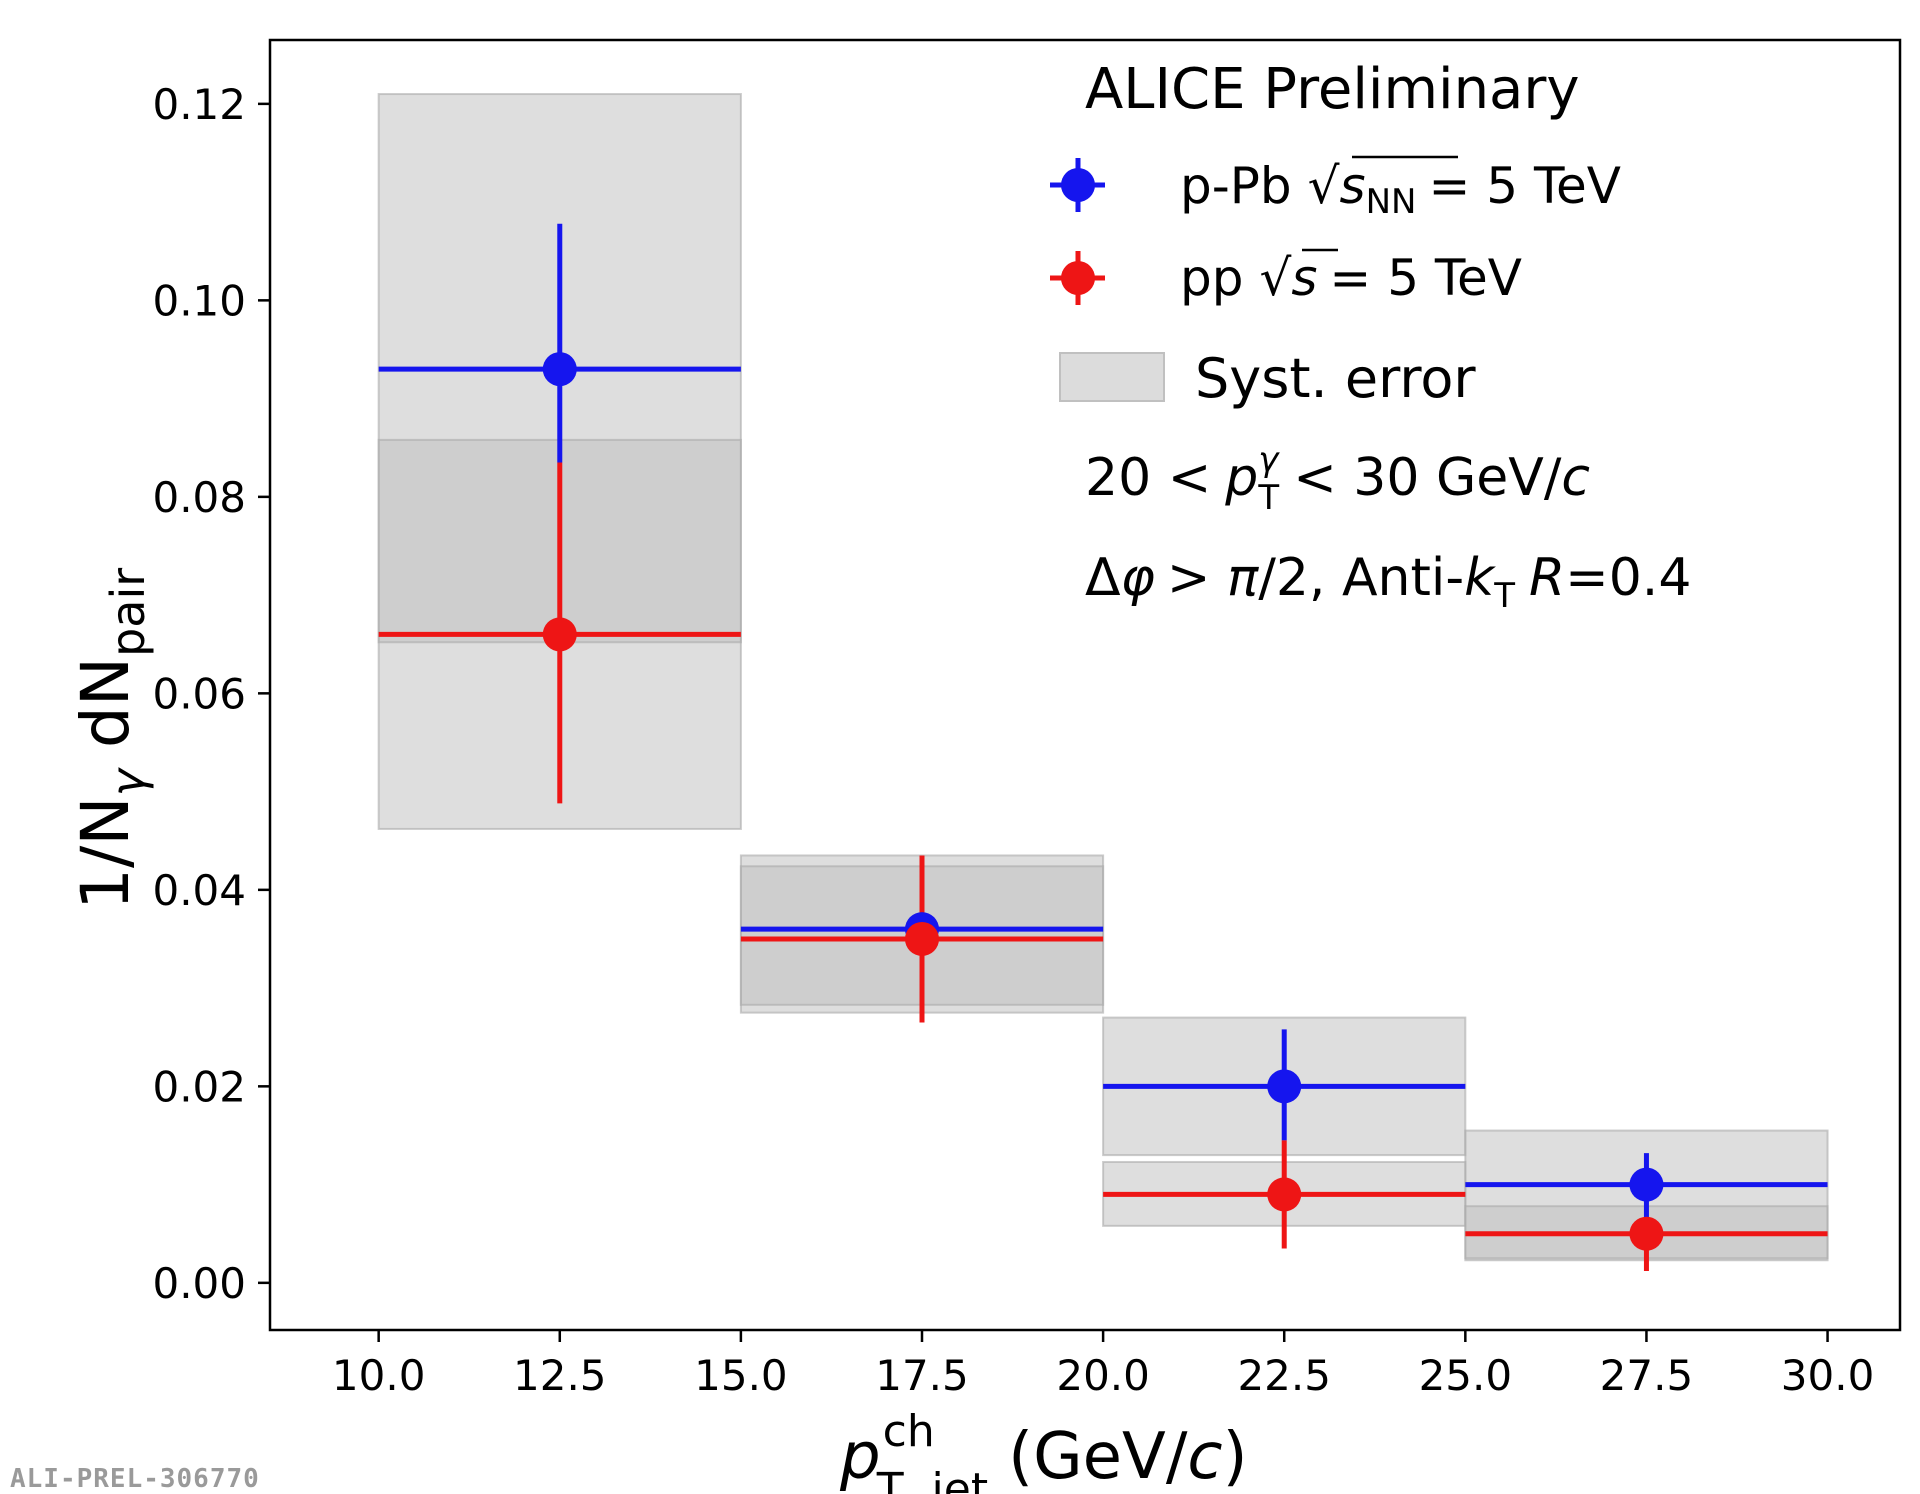  I want to click on legend-entry-syst: Syst. error, so click(1267, 378).